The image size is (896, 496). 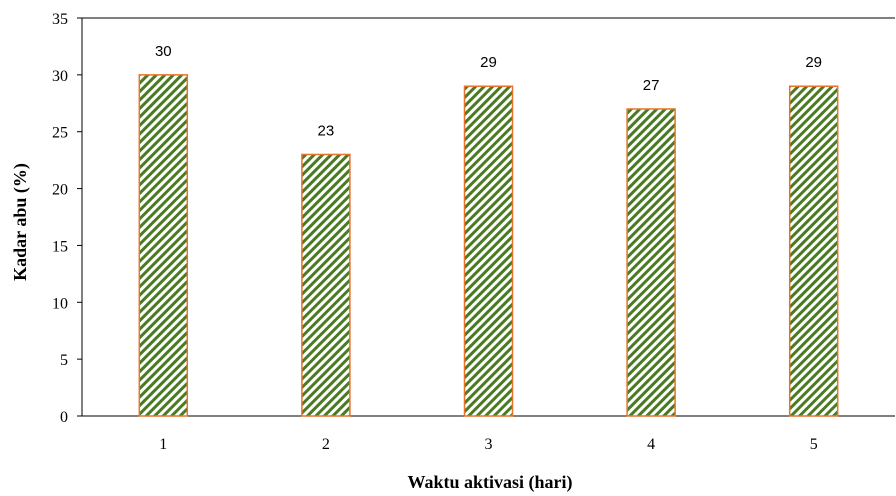 I want to click on y-tick-label: 15, so click(x=60, y=246).